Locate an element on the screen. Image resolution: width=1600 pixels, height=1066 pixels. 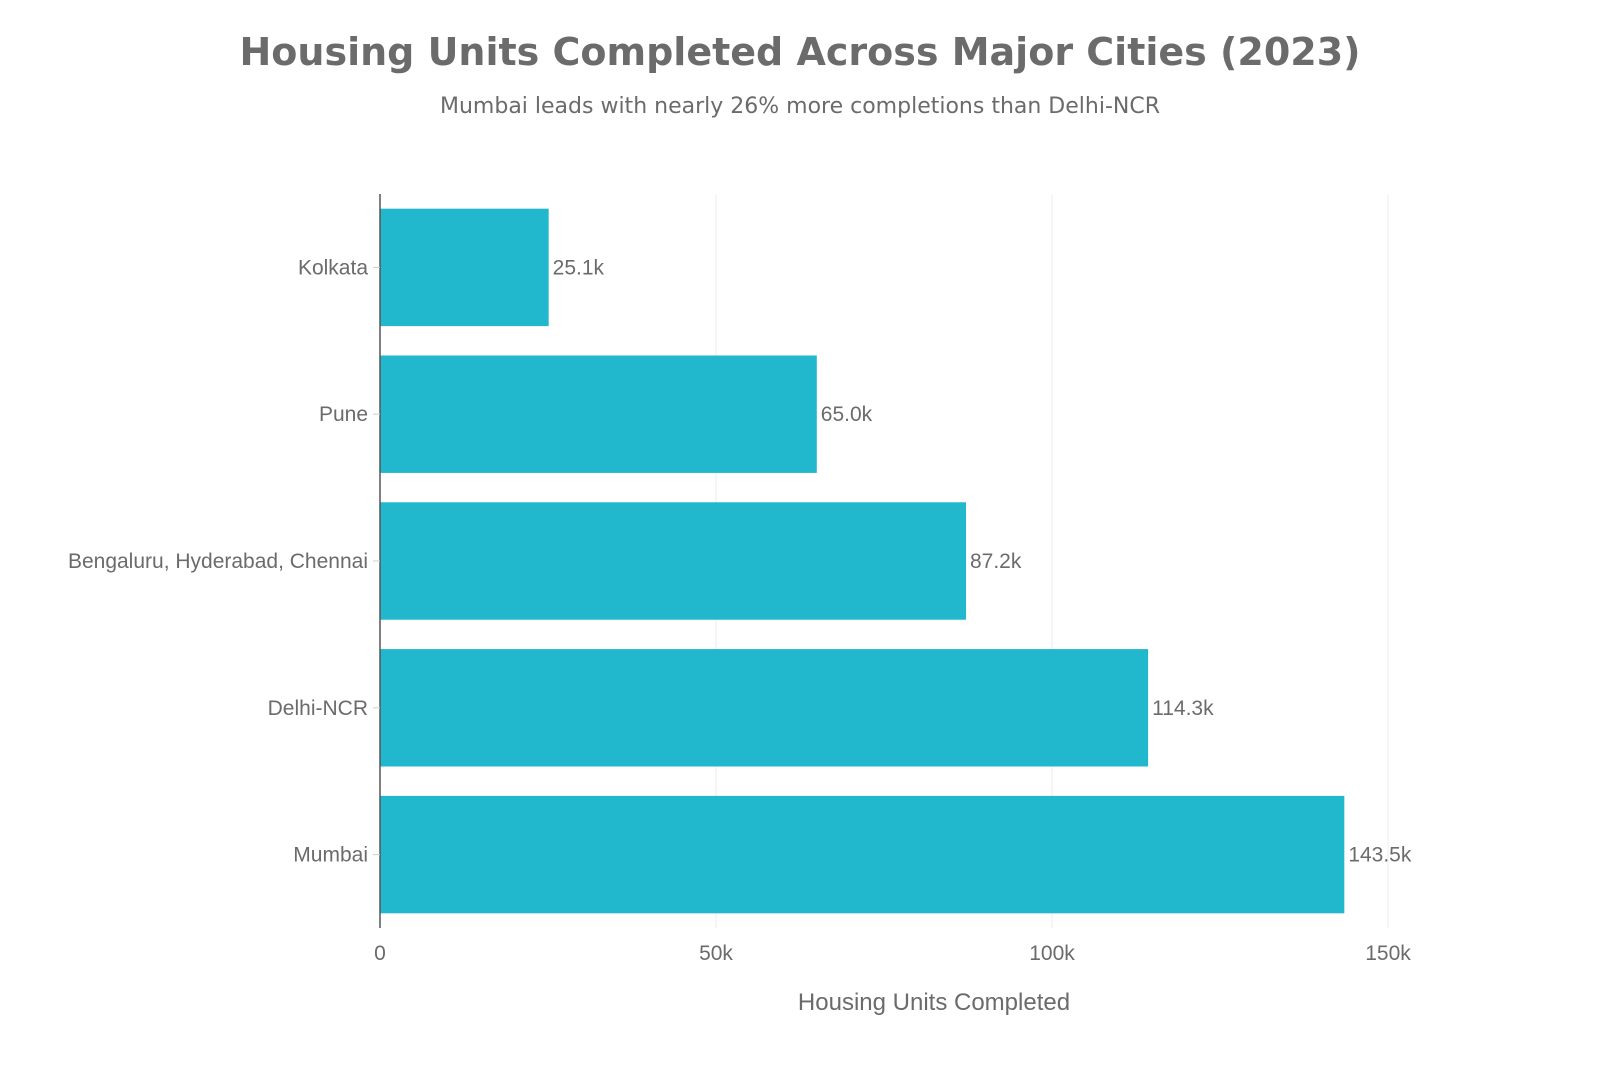
value-label: 114.3k is located at coordinates (1183, 708).